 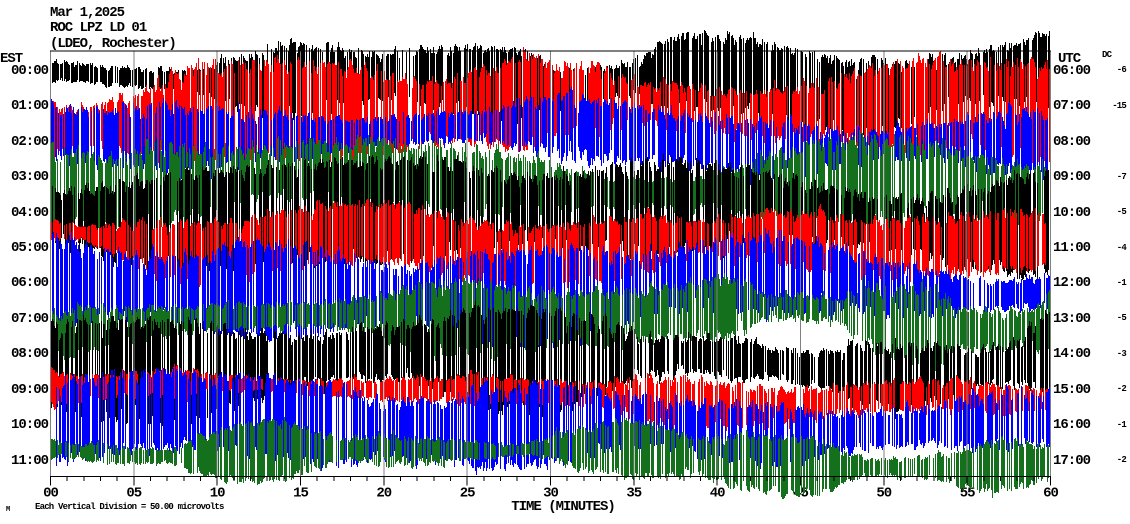 I want to click on svg-text: 35, so click(x=633, y=494).